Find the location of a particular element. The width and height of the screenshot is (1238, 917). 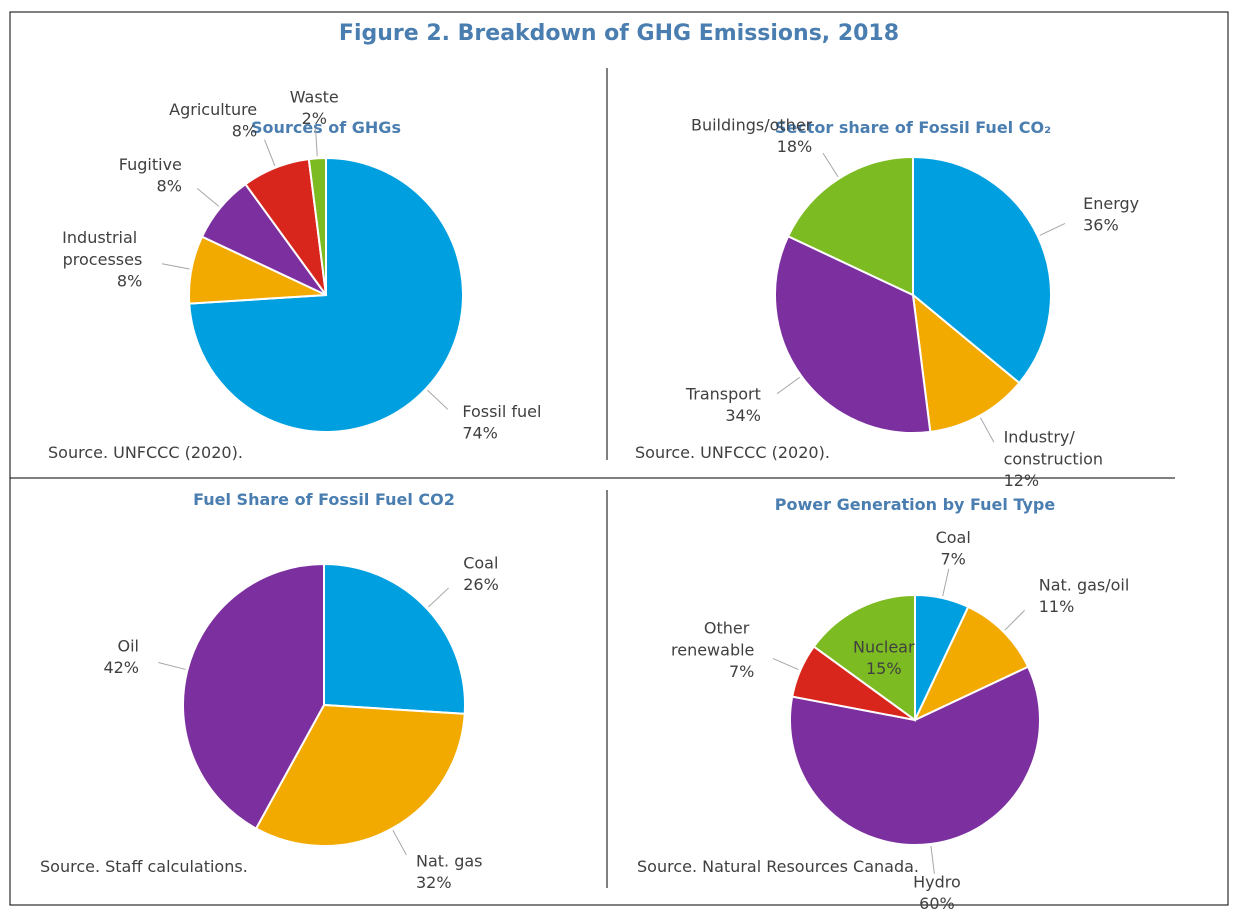

data-label-value: 34% is located at coordinates (743, 415).